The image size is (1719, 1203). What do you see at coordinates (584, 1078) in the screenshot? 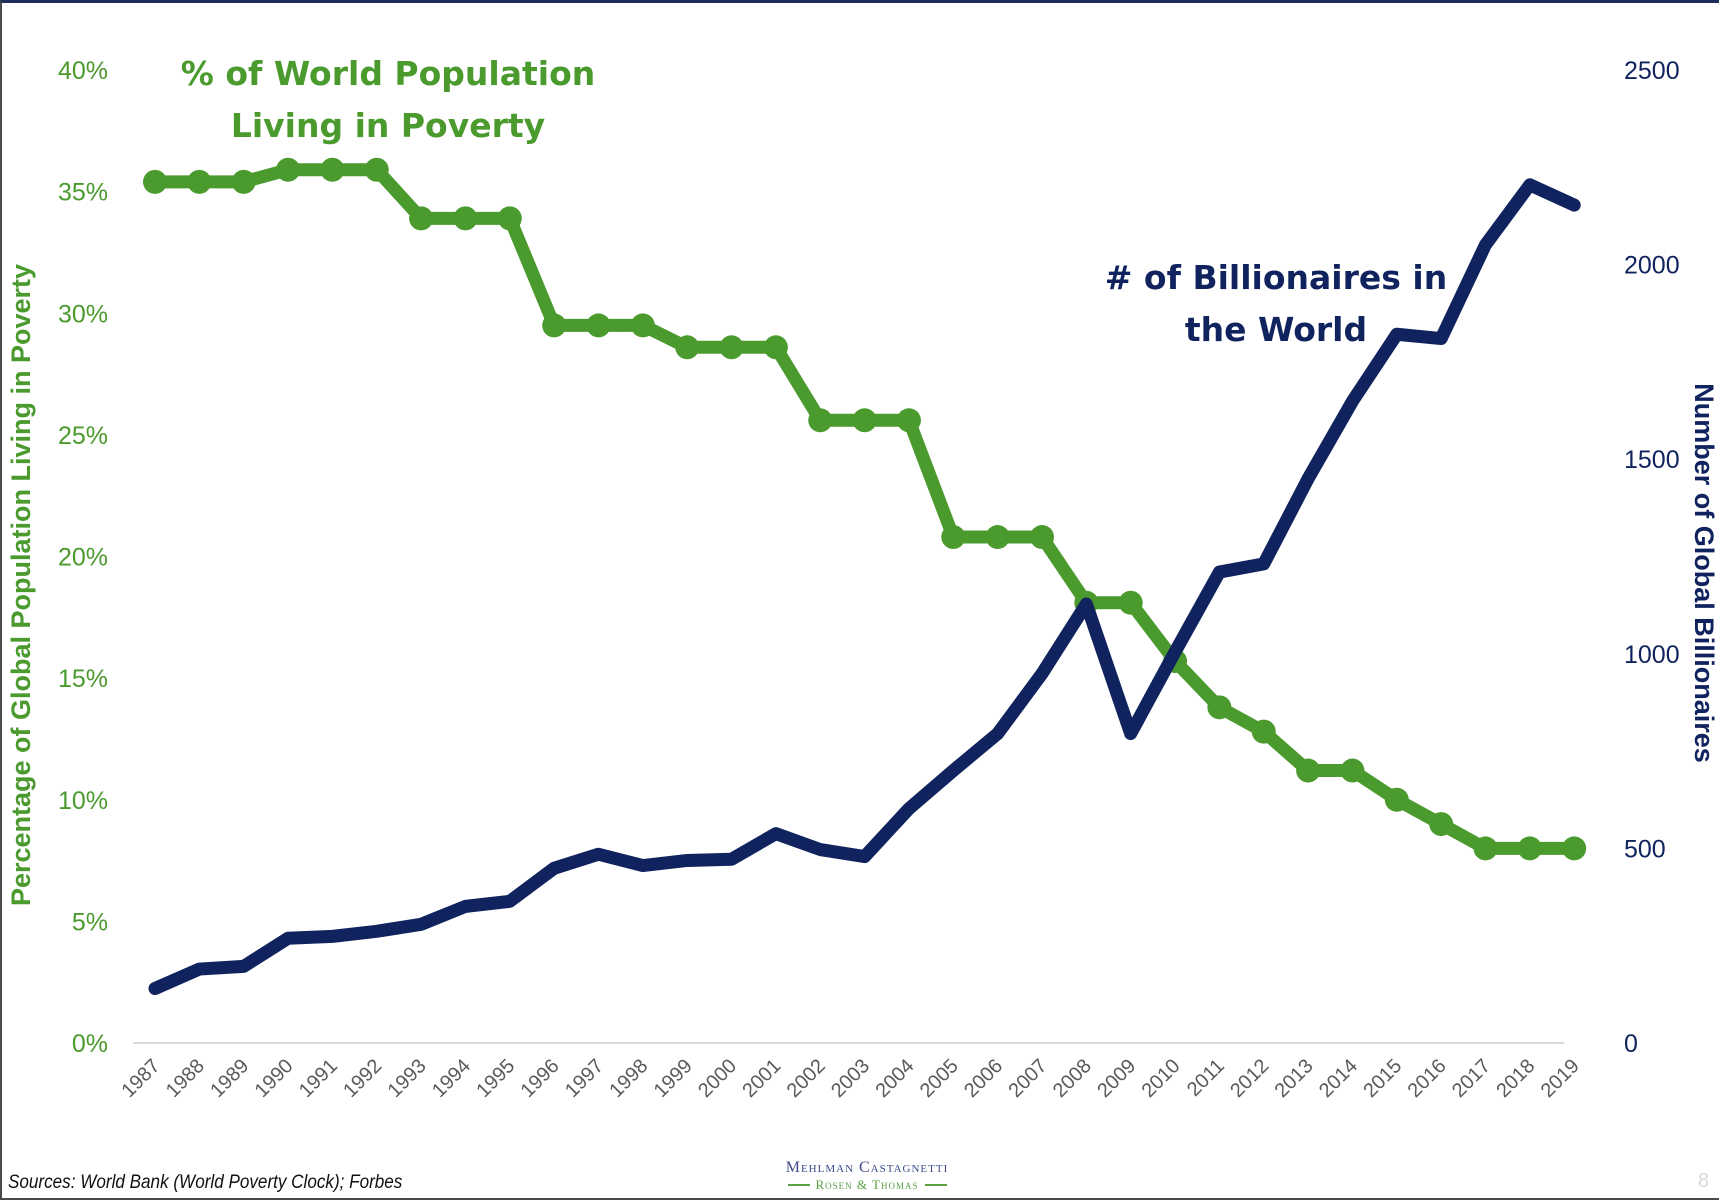
I see `x-axis-tick-label: 1997` at bounding box center [584, 1078].